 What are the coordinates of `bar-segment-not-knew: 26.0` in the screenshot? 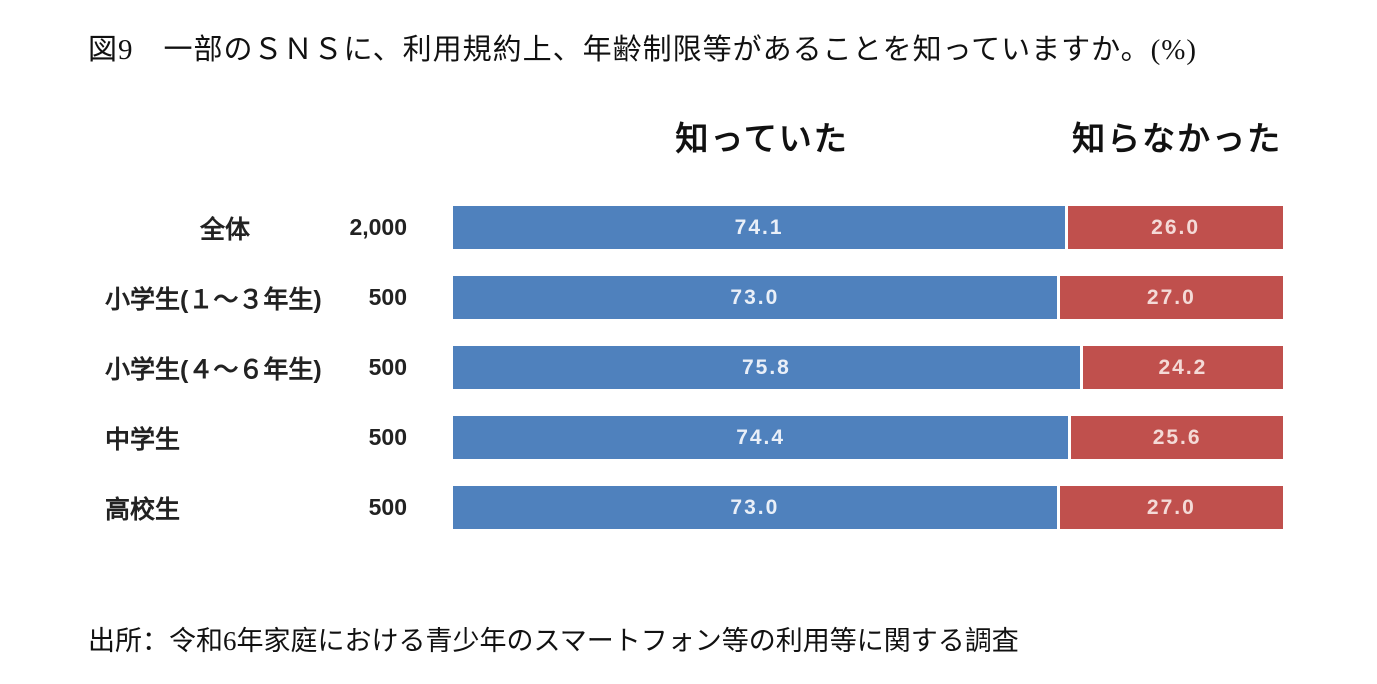 It's located at (1174, 227).